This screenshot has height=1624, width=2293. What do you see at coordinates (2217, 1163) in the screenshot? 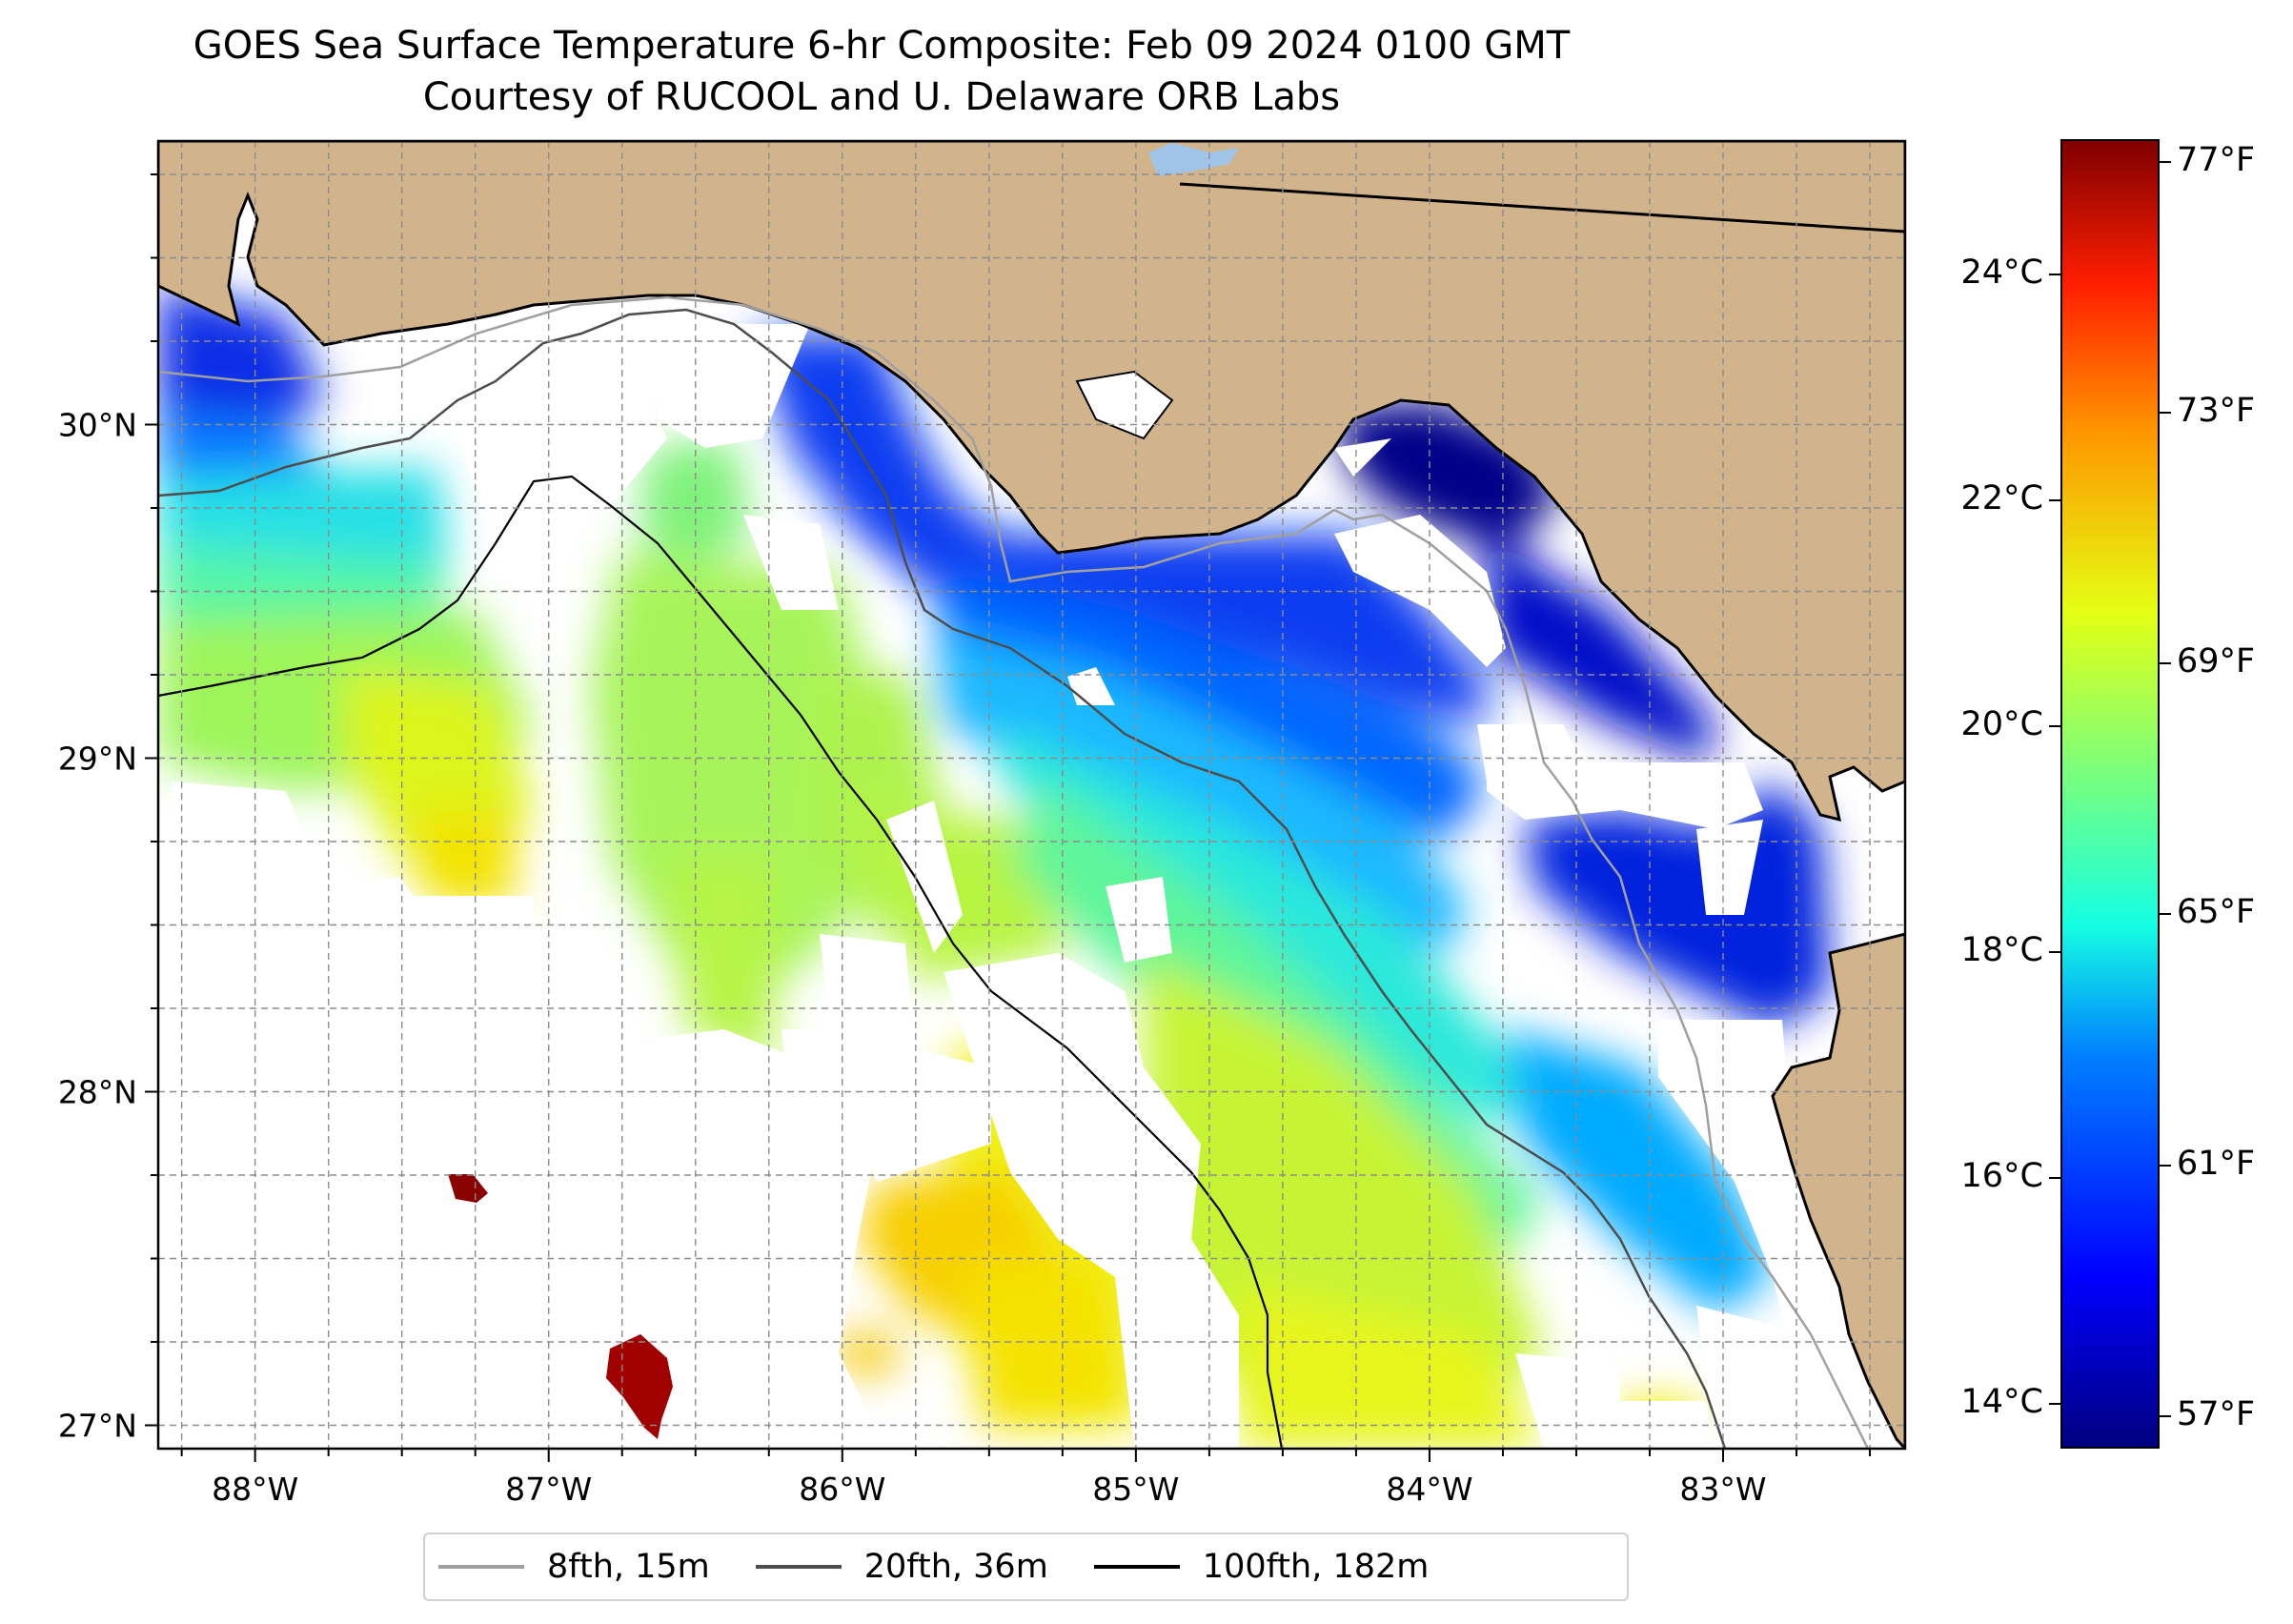
I see `fahrenheit-tick-label: 61°F` at bounding box center [2217, 1163].